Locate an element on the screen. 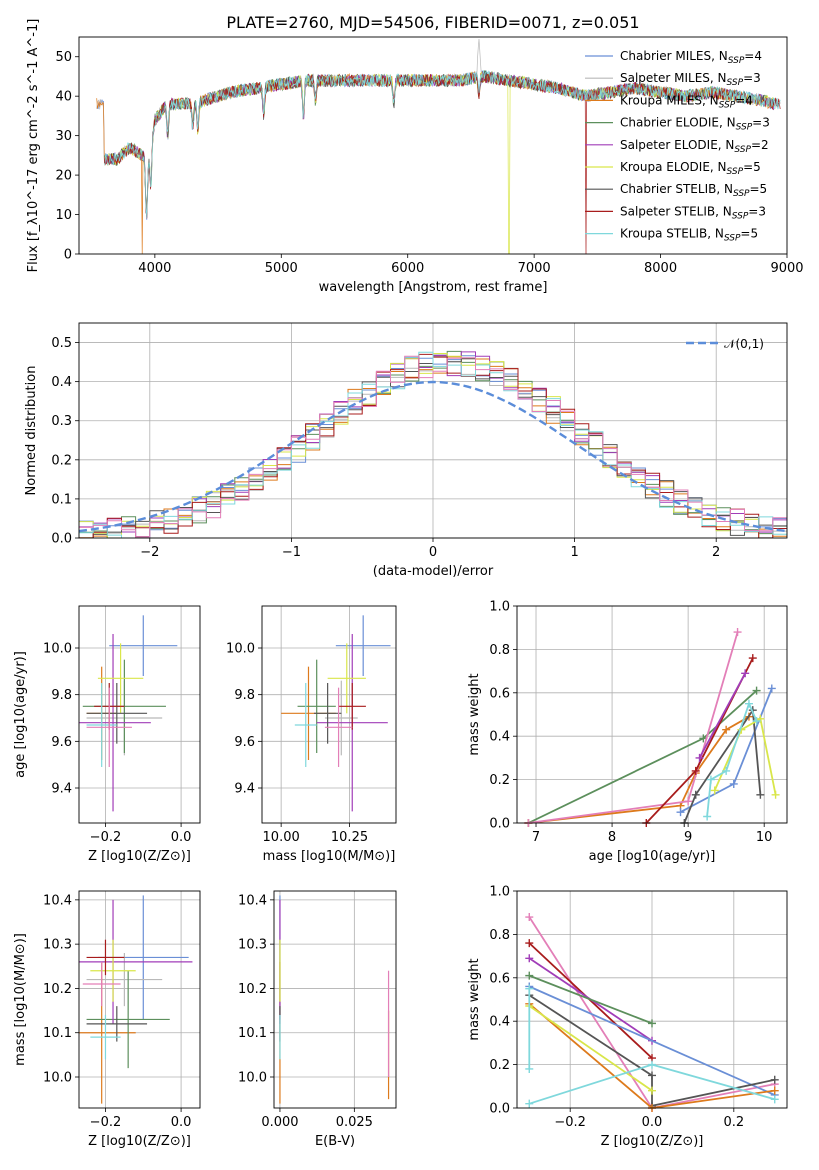 This screenshot has width=819, height=1170. y-tick-label: 10.2 is located at coordinates (252, 989).